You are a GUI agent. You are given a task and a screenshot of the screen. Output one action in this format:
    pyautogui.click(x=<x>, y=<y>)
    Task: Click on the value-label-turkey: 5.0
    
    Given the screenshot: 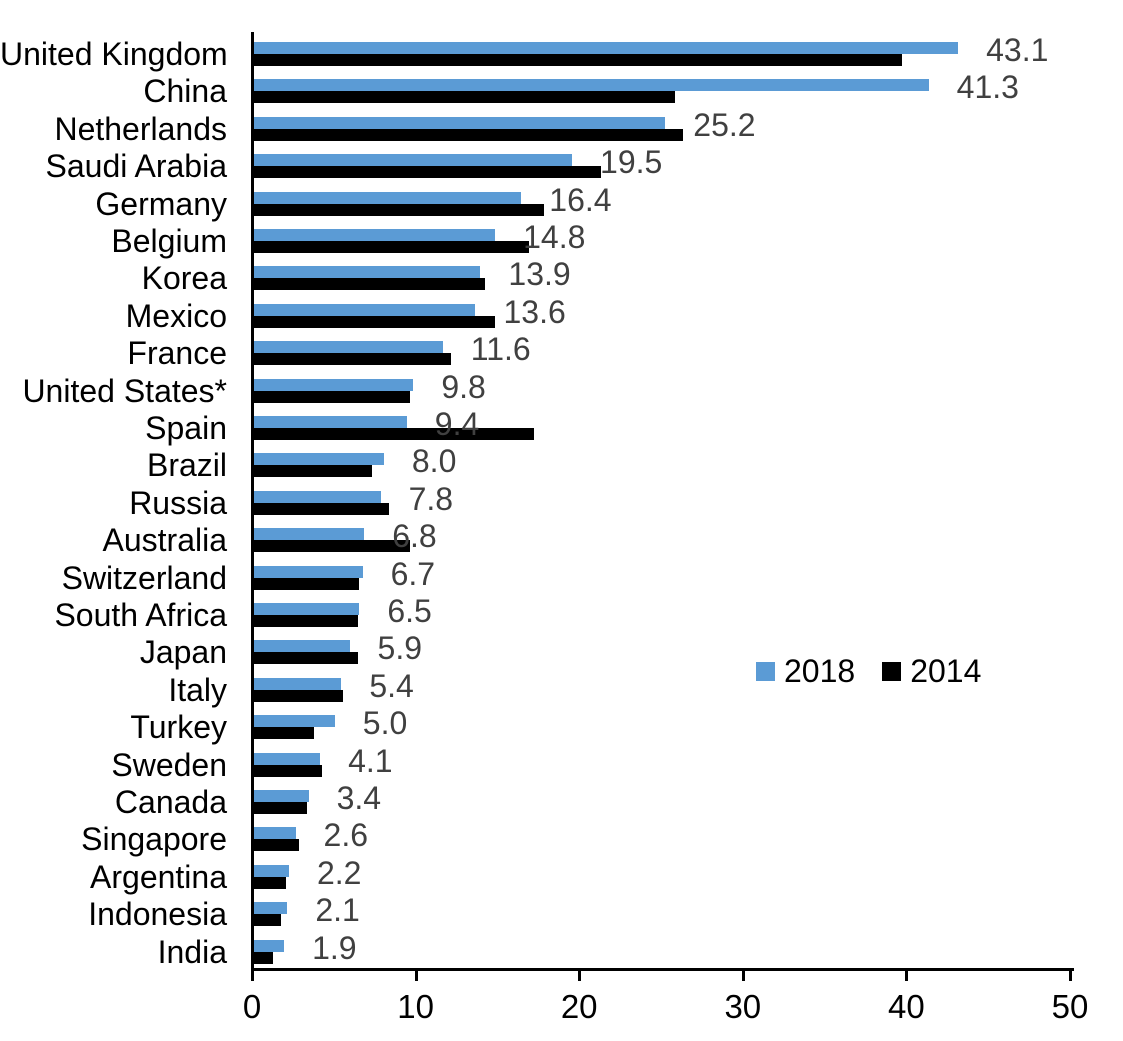 What is the action you would take?
    pyautogui.click(x=385, y=723)
    